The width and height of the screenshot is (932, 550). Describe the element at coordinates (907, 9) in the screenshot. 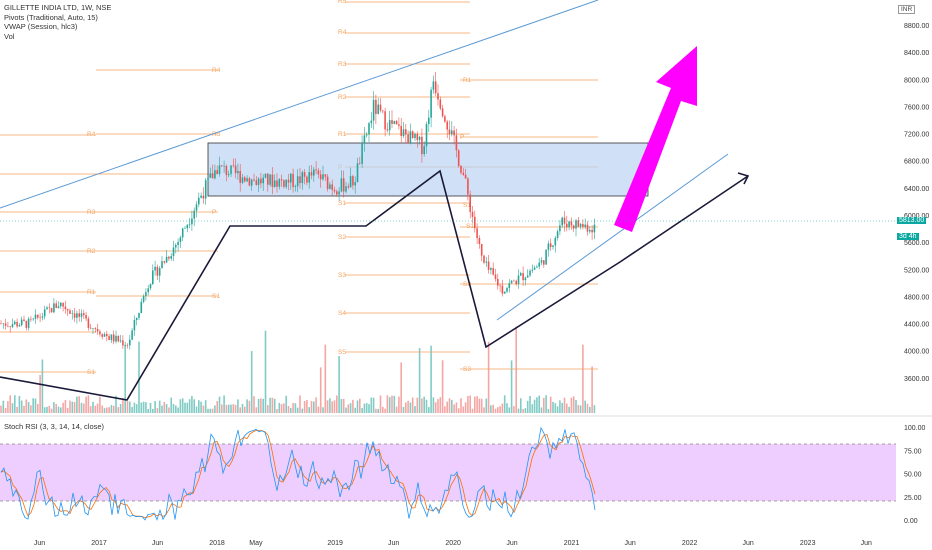

I see `currency-badge: INR` at that location.